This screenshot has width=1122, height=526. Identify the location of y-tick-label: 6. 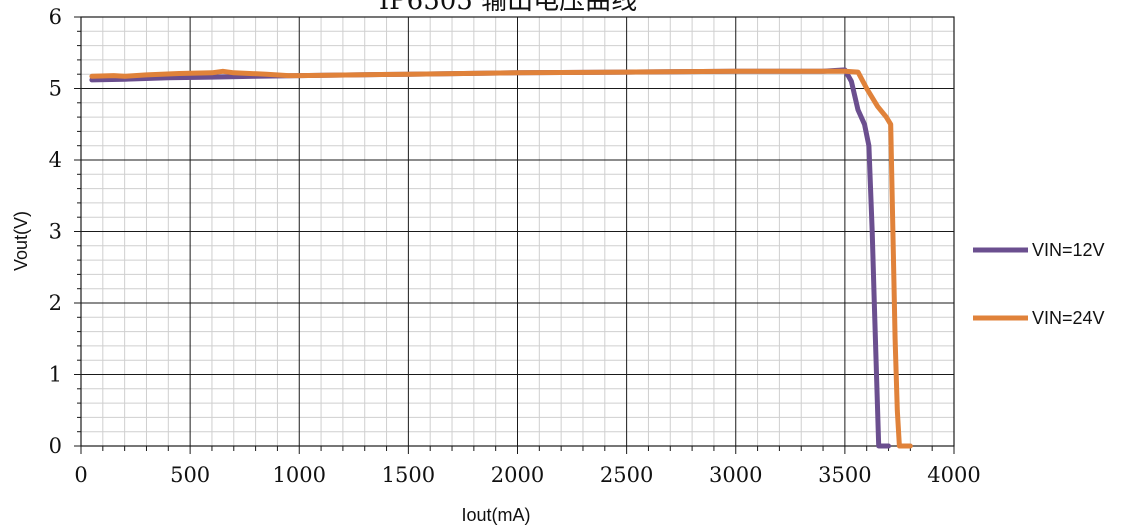
(55, 17).